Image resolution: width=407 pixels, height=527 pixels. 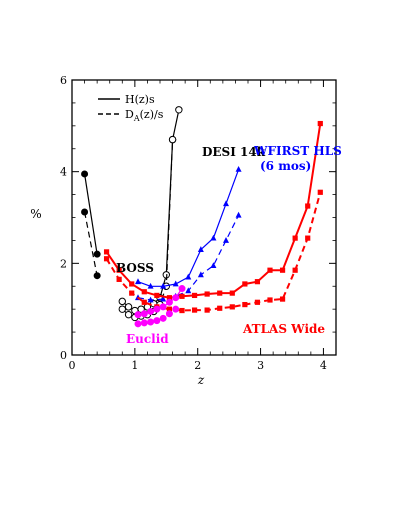 I want to click on series-boss-da, so click(x=91, y=244).